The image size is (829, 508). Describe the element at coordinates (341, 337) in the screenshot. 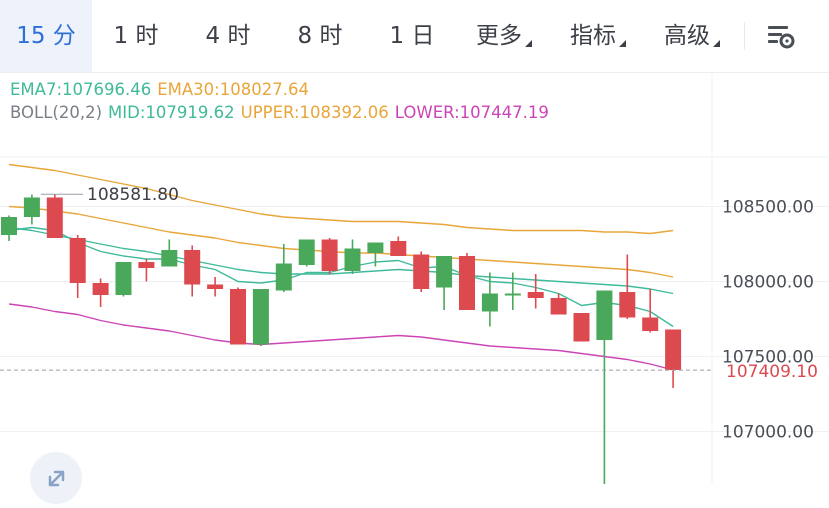

I see `boll-lower-line` at that location.